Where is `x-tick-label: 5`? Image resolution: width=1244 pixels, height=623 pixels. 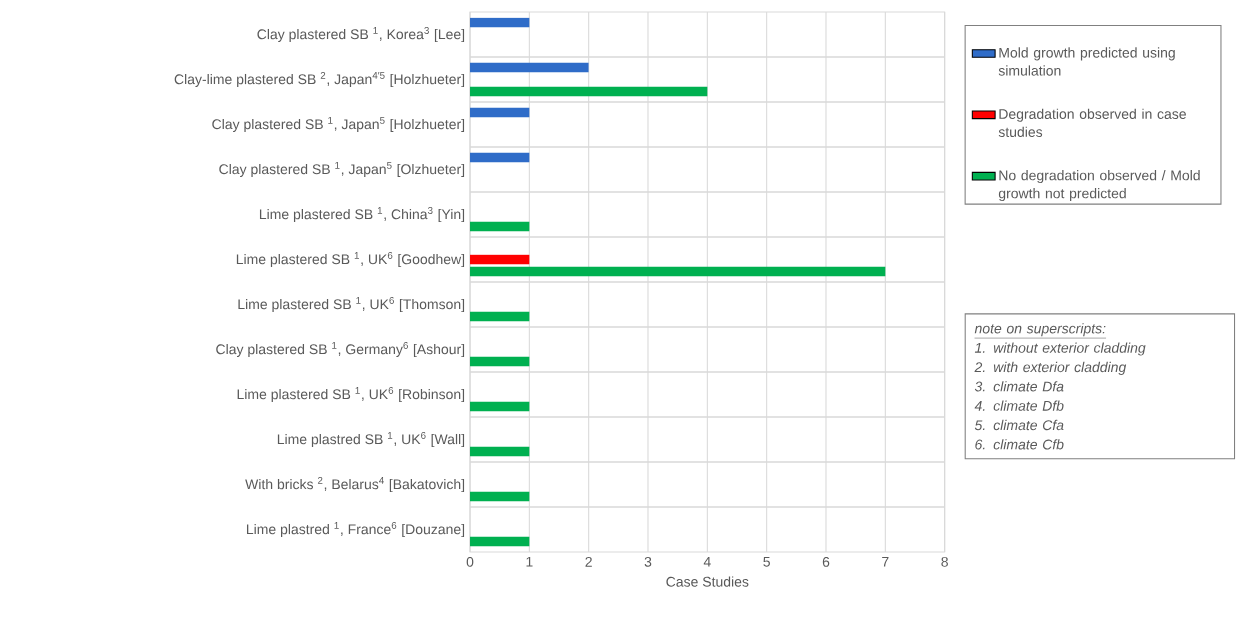
x-tick-label: 5 is located at coordinates (766, 561).